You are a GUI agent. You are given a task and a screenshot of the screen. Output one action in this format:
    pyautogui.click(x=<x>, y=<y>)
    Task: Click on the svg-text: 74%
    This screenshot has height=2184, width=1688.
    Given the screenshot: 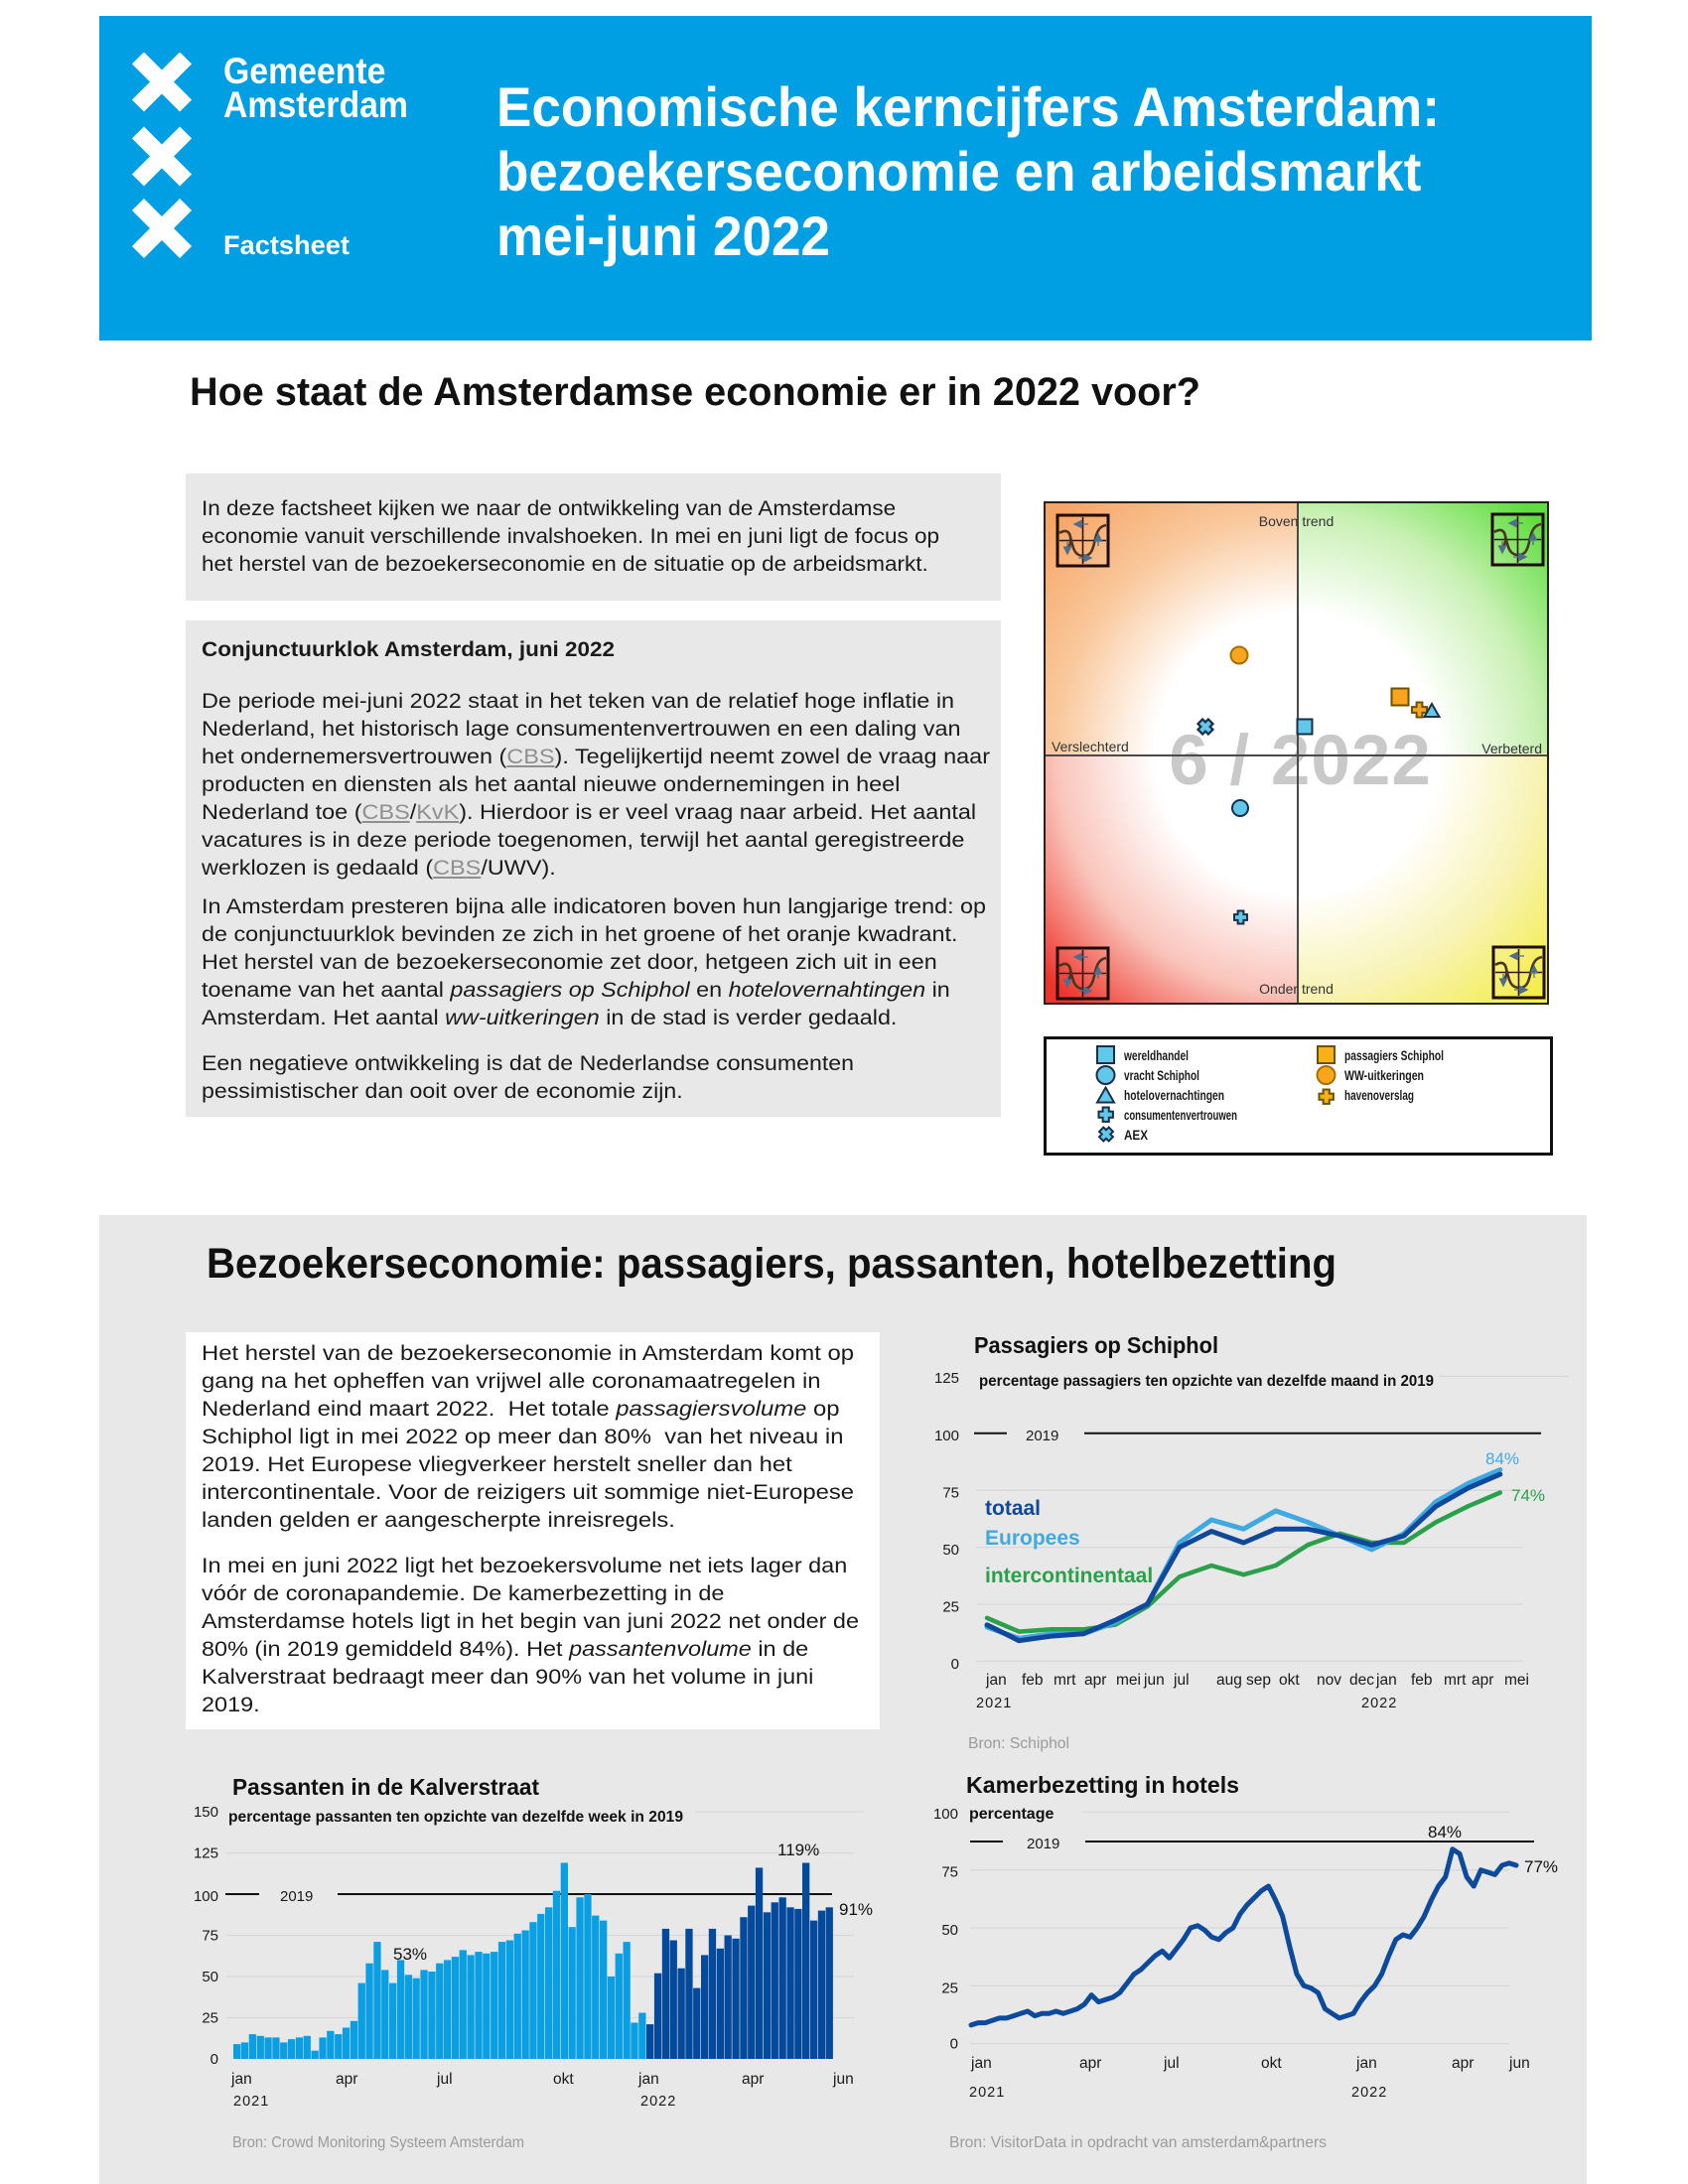 What is the action you would take?
    pyautogui.click(x=1528, y=1495)
    